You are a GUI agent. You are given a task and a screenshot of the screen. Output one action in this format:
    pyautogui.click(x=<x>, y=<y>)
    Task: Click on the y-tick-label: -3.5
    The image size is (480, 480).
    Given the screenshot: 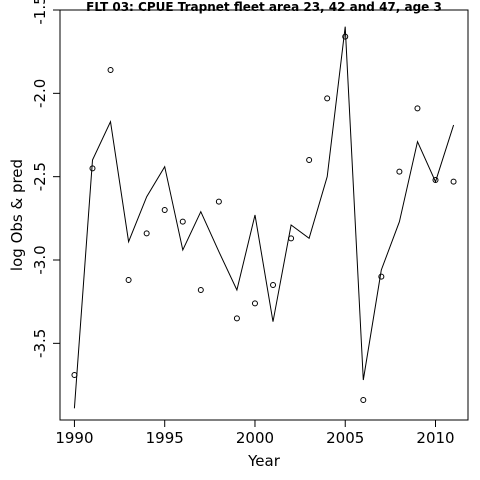 What is the action you would take?
    pyautogui.click(x=40, y=343)
    